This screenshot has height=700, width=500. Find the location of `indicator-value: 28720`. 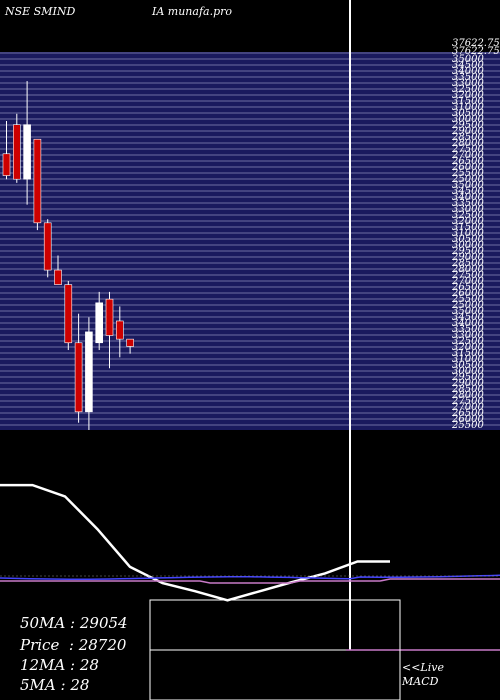

indicator-value: 28720 is located at coordinates (102, 645).